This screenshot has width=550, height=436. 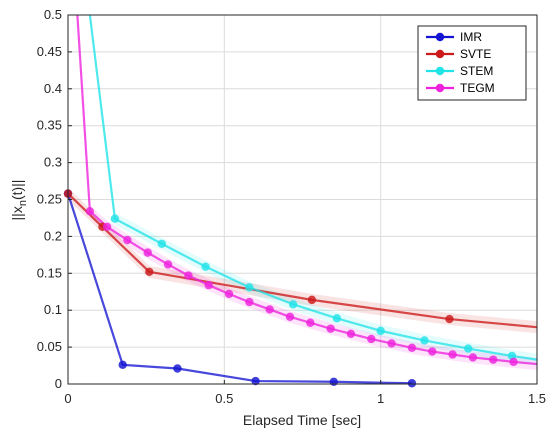 I want to click on y-axis-label: ||xn(t)||, so click(x=19, y=200).